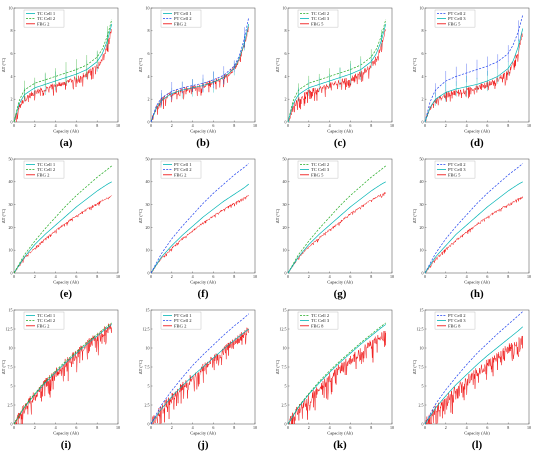 The image size is (550, 456). What do you see at coordinates (66, 294) in the screenshot?
I see `panel-letter: (e)` at bounding box center [66, 294].